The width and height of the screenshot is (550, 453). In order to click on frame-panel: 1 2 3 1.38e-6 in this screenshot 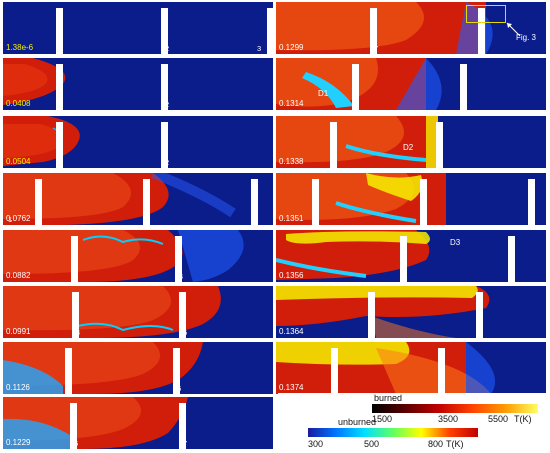, I will do `click(138, 28)`.